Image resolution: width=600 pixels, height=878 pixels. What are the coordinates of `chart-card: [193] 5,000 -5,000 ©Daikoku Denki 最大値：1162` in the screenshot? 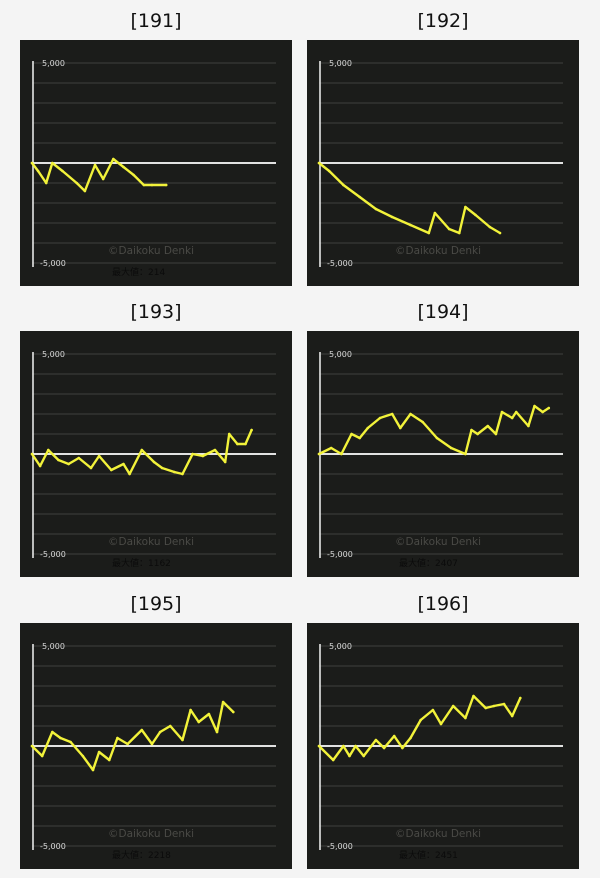 It's located at (156, 438).